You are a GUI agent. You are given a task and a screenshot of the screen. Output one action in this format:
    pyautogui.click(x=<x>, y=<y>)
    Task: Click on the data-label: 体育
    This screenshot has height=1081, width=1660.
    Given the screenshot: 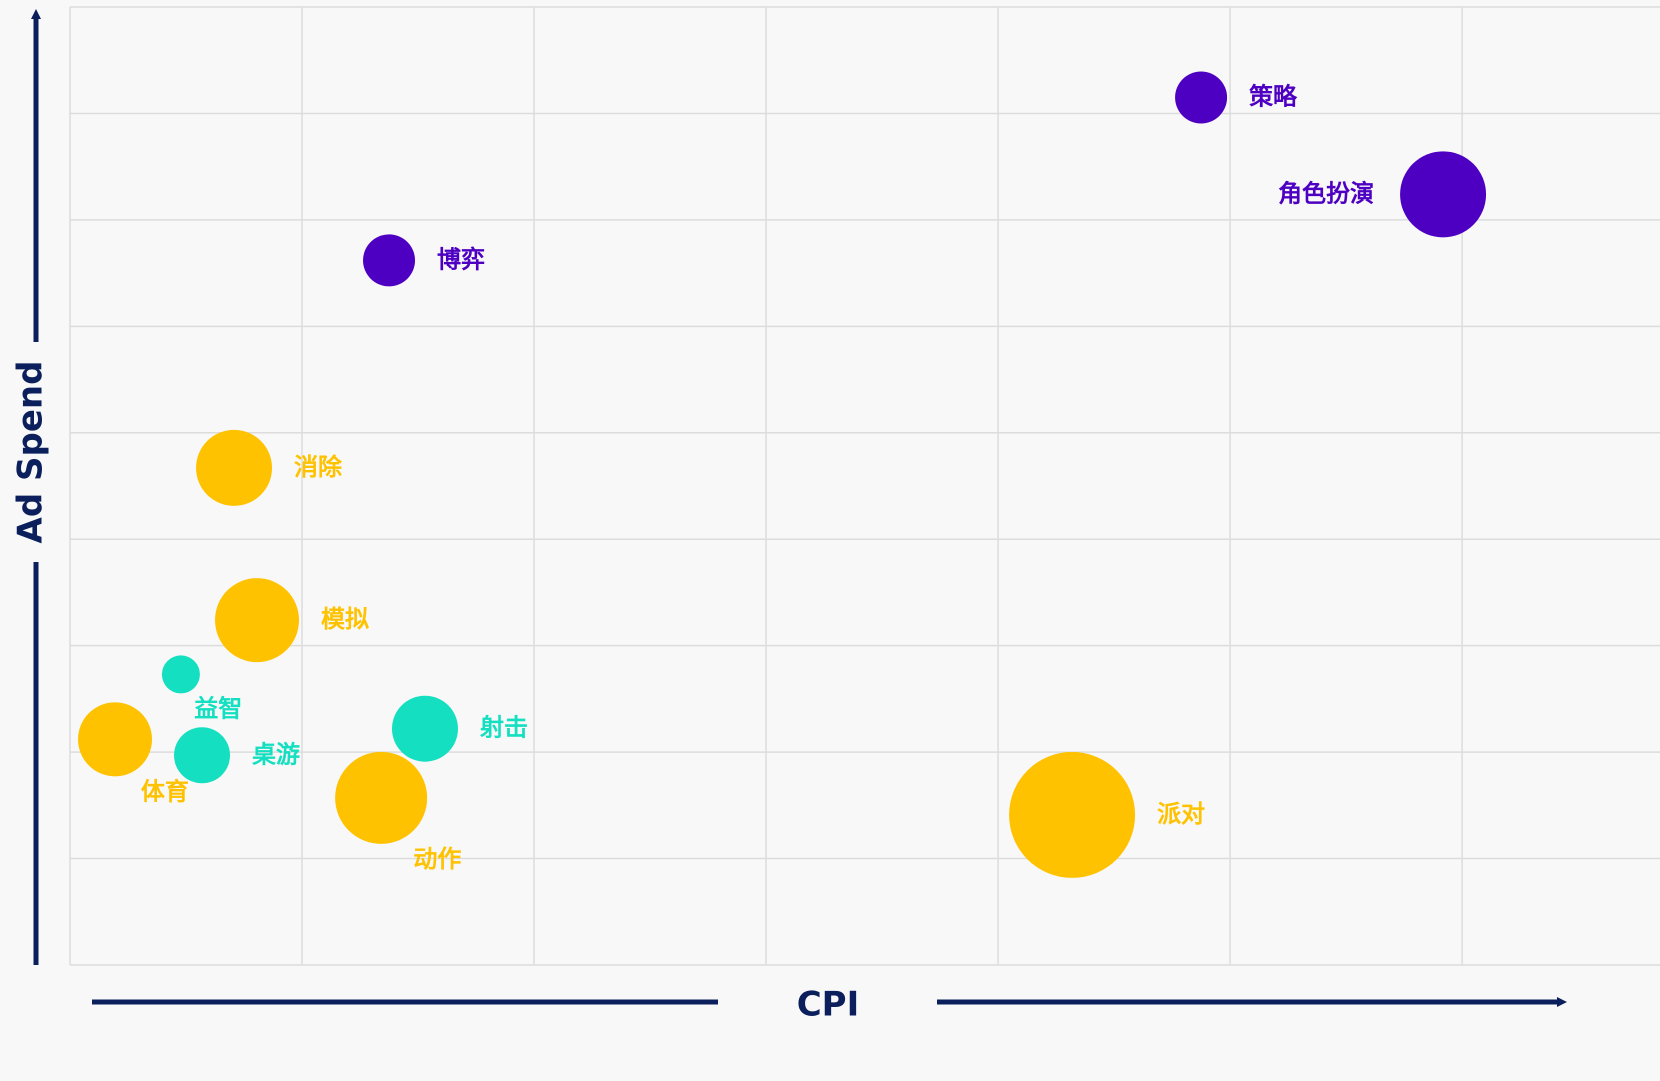 What is the action you would take?
    pyautogui.click(x=165, y=791)
    